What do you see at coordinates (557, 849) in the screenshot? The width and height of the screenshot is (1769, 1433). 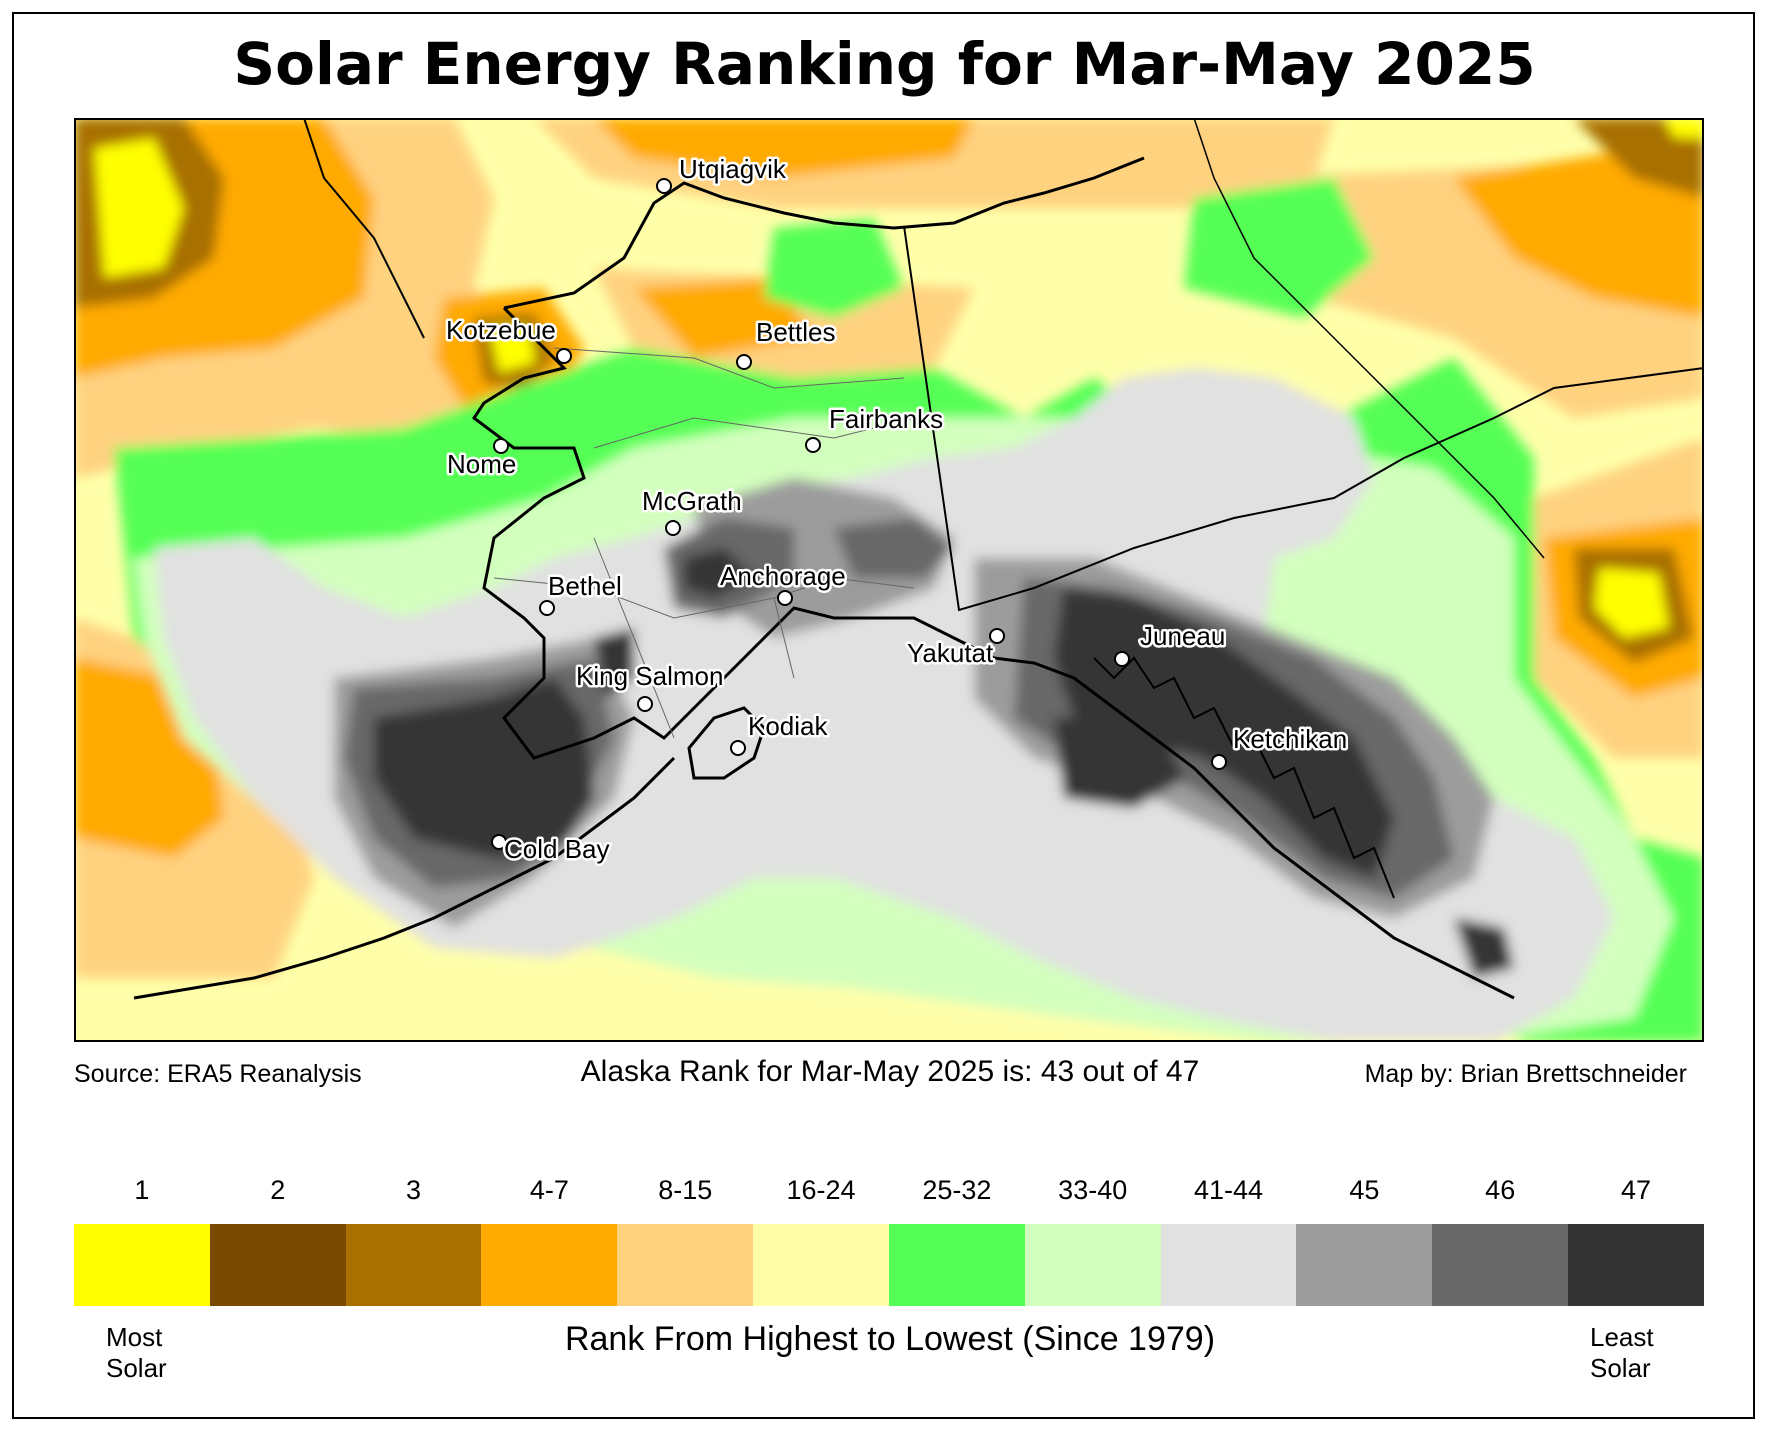 I see `city-label: Cold Bay` at bounding box center [557, 849].